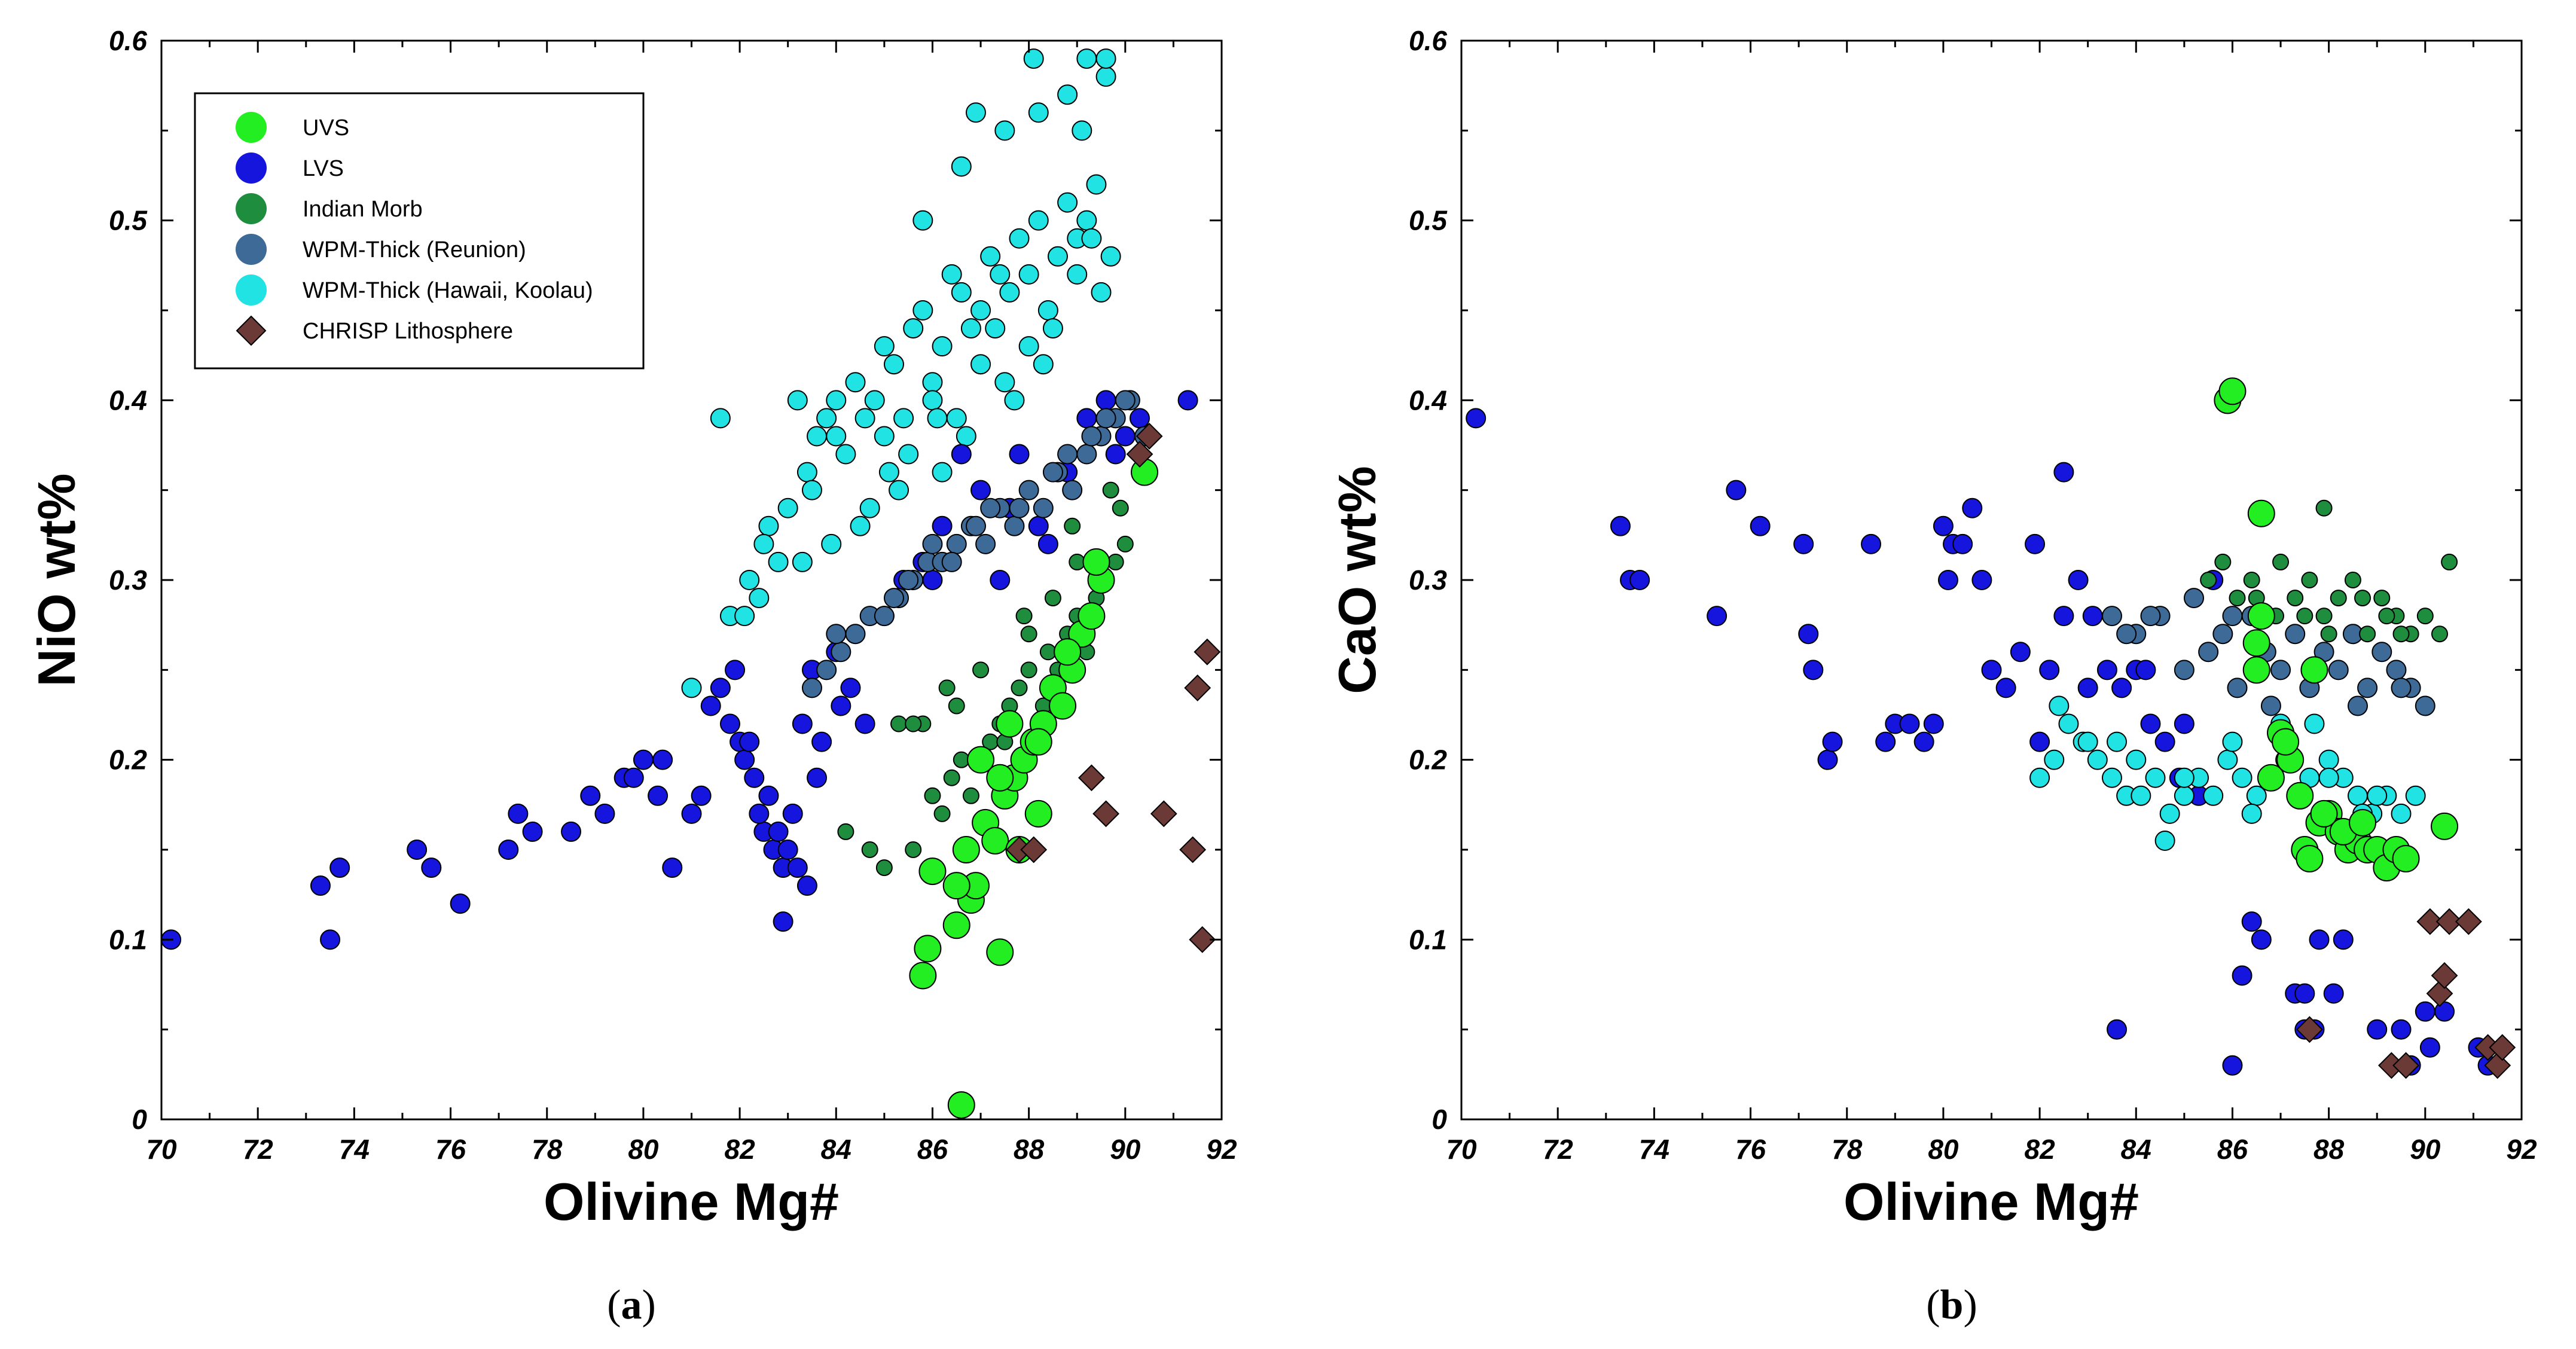 The width and height of the screenshot is (2576, 1349). I want to click on panel-a-y-axis-title: NiO wt%, so click(56, 581).